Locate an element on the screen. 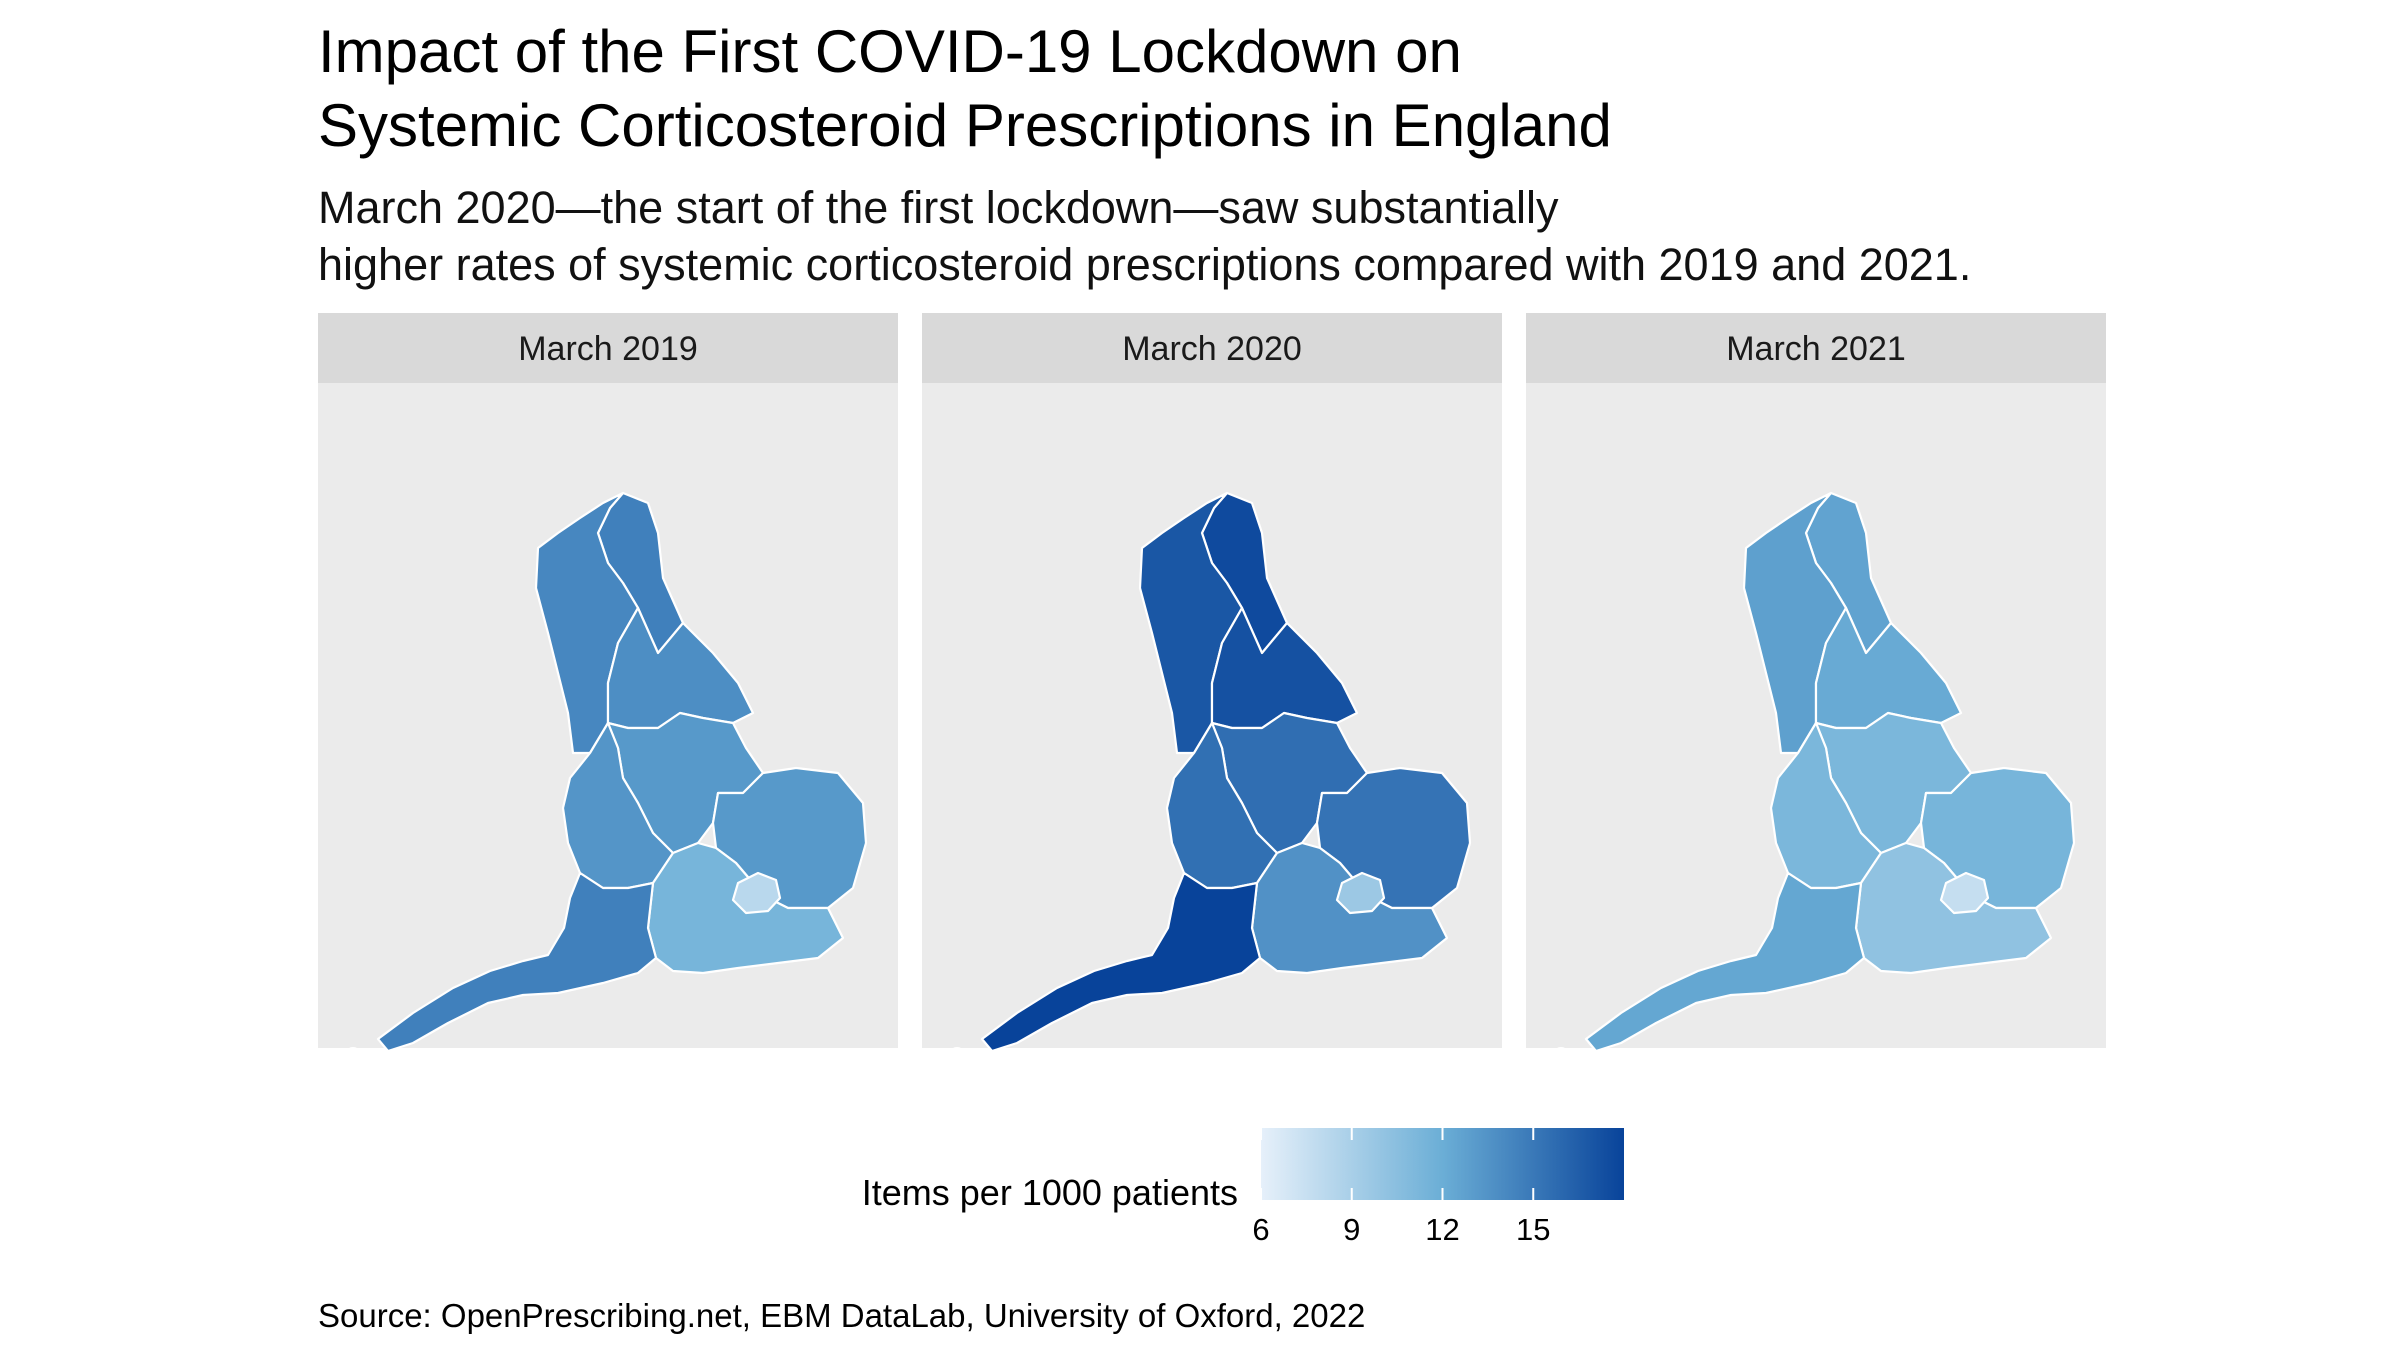 This screenshot has height=1350, width=2400. legend-tick-label: 15 is located at coordinates (1533, 1229).